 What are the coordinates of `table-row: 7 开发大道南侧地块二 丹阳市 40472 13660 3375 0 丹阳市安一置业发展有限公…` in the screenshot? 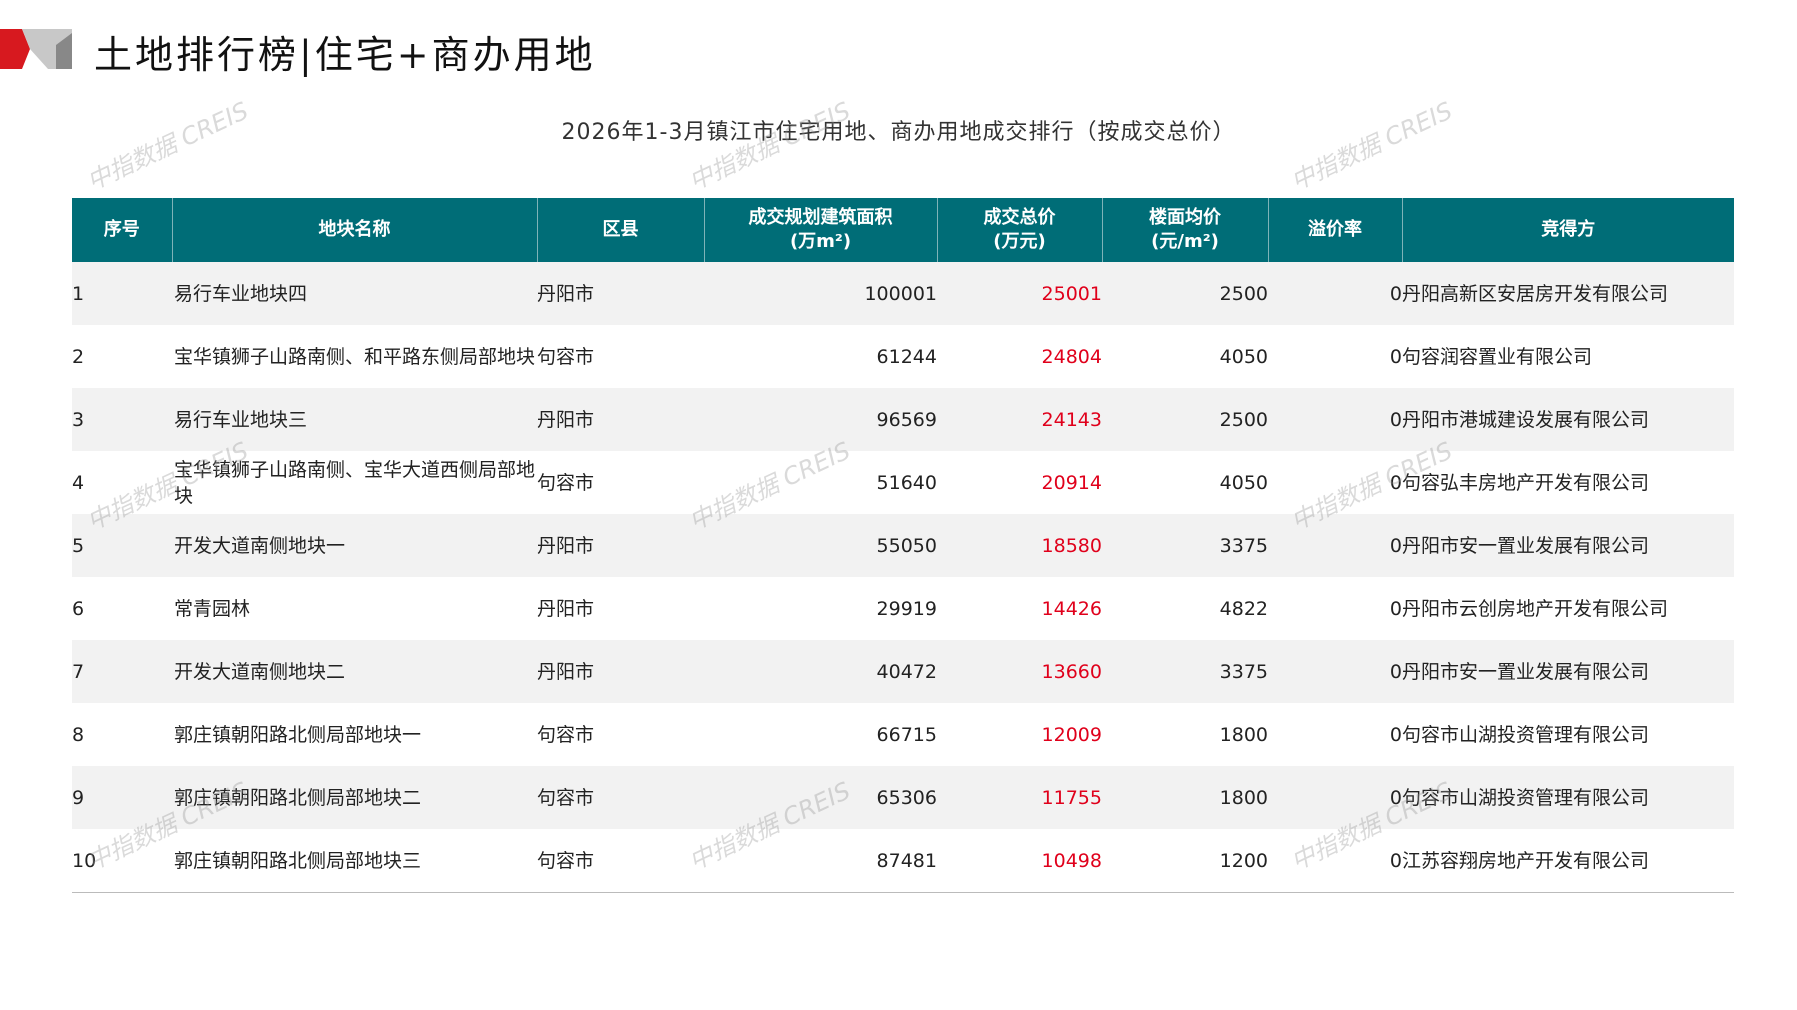 It's located at (903, 671).